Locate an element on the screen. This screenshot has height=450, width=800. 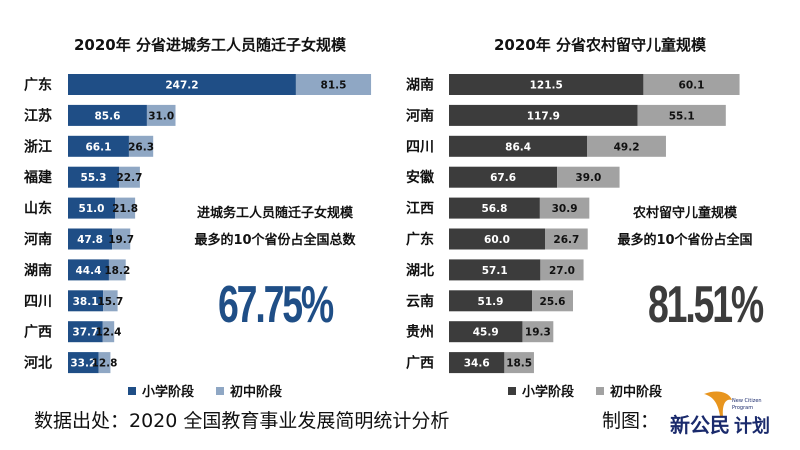
category-label: 安徽 is located at coordinates (420, 177).